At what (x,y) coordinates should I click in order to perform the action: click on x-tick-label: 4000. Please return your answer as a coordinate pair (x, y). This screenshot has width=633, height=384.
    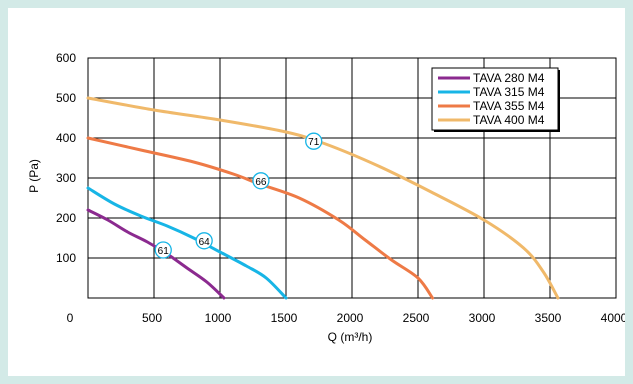
    Looking at the image, I should click on (613, 318).